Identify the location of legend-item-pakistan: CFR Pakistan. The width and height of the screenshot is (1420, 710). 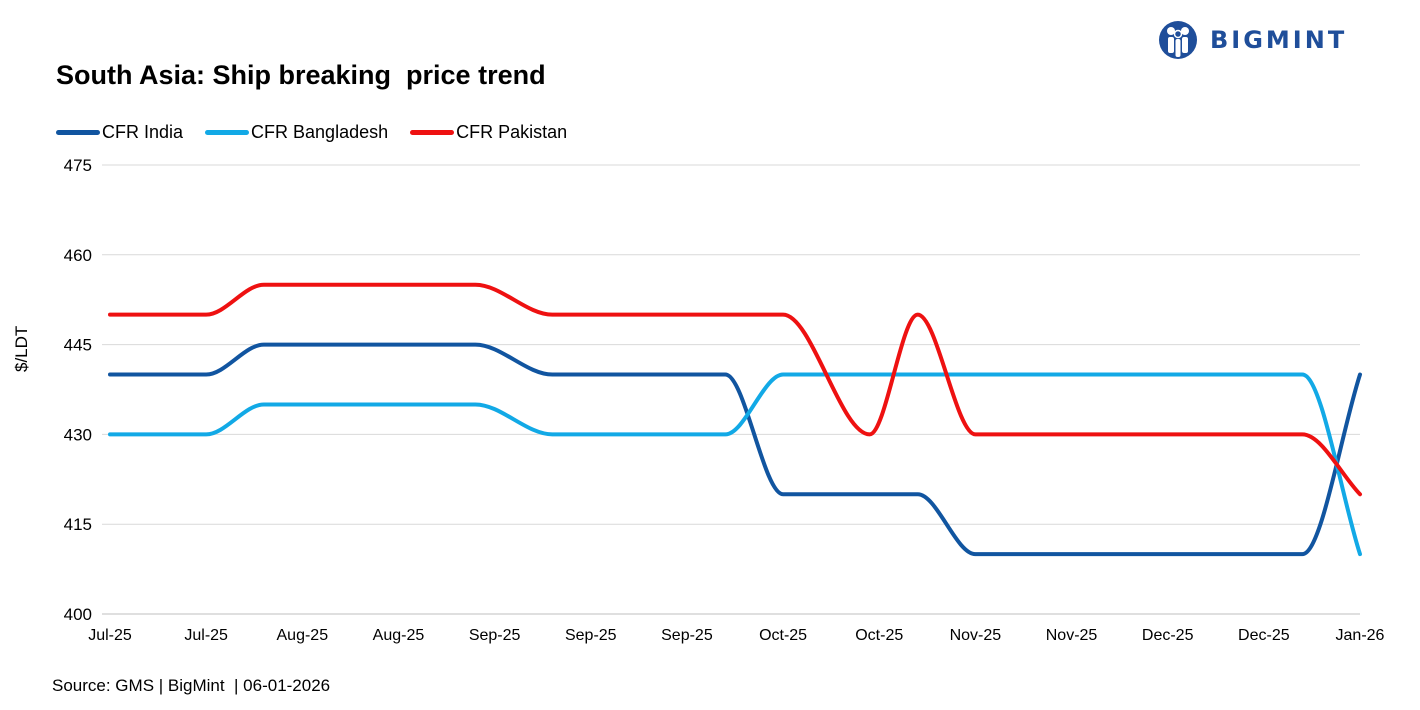
(488, 132).